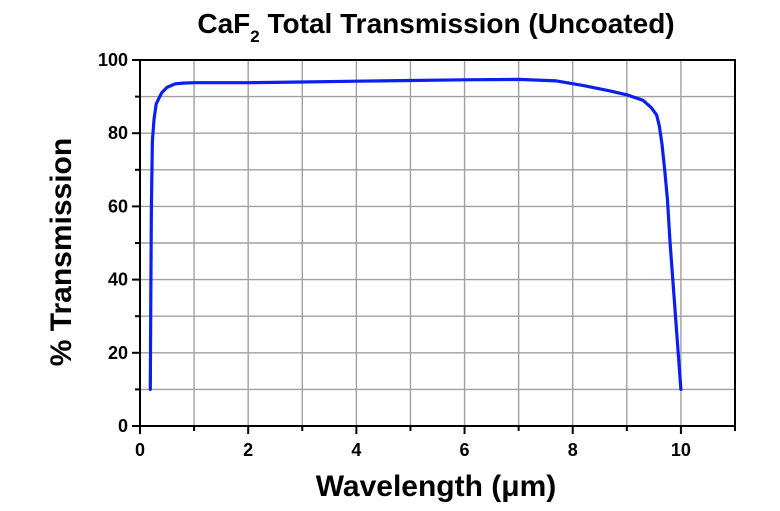  Describe the element at coordinates (61, 252) in the screenshot. I see `y-axis-label: % Transmission` at that location.